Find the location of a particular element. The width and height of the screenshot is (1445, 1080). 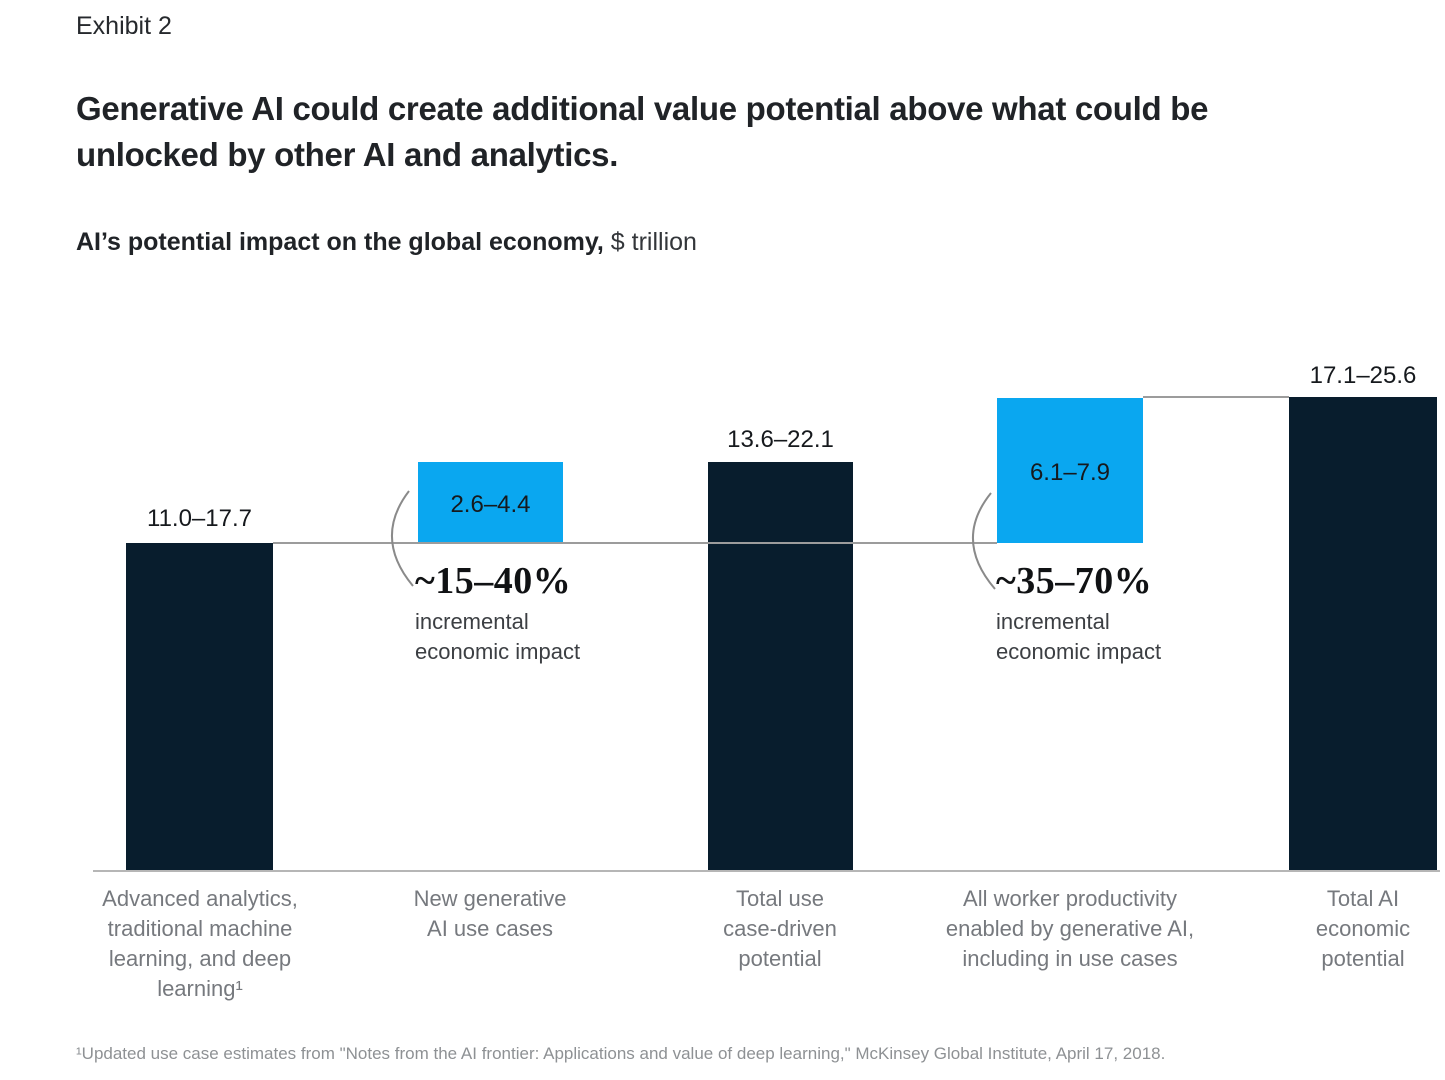

bar-worker-productivity is located at coordinates (1070, 470).